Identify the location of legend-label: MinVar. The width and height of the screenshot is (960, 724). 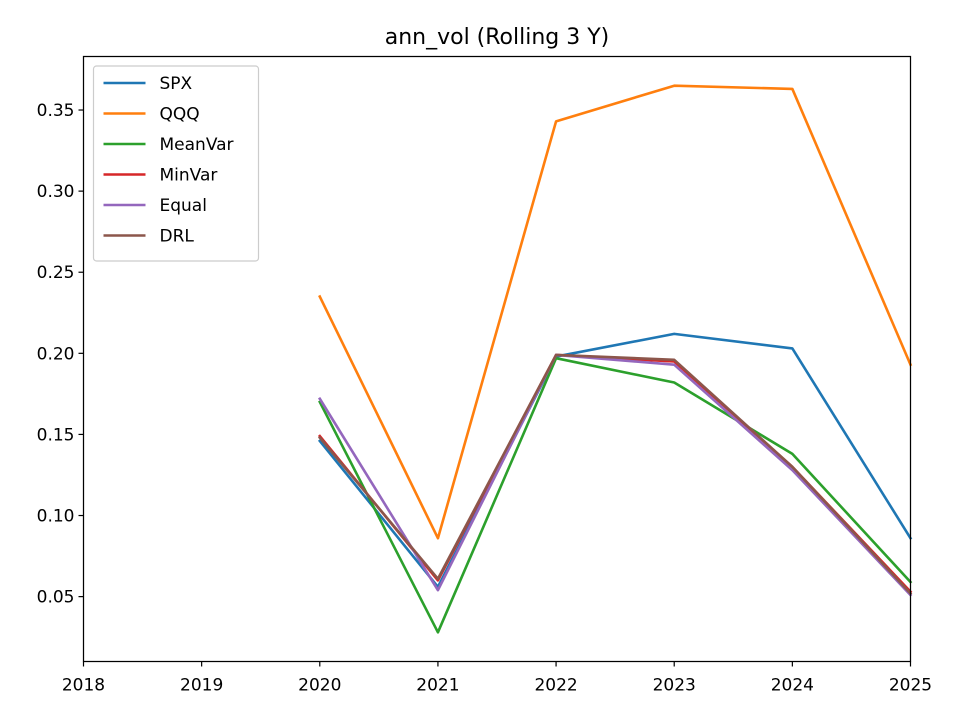
(189, 176).